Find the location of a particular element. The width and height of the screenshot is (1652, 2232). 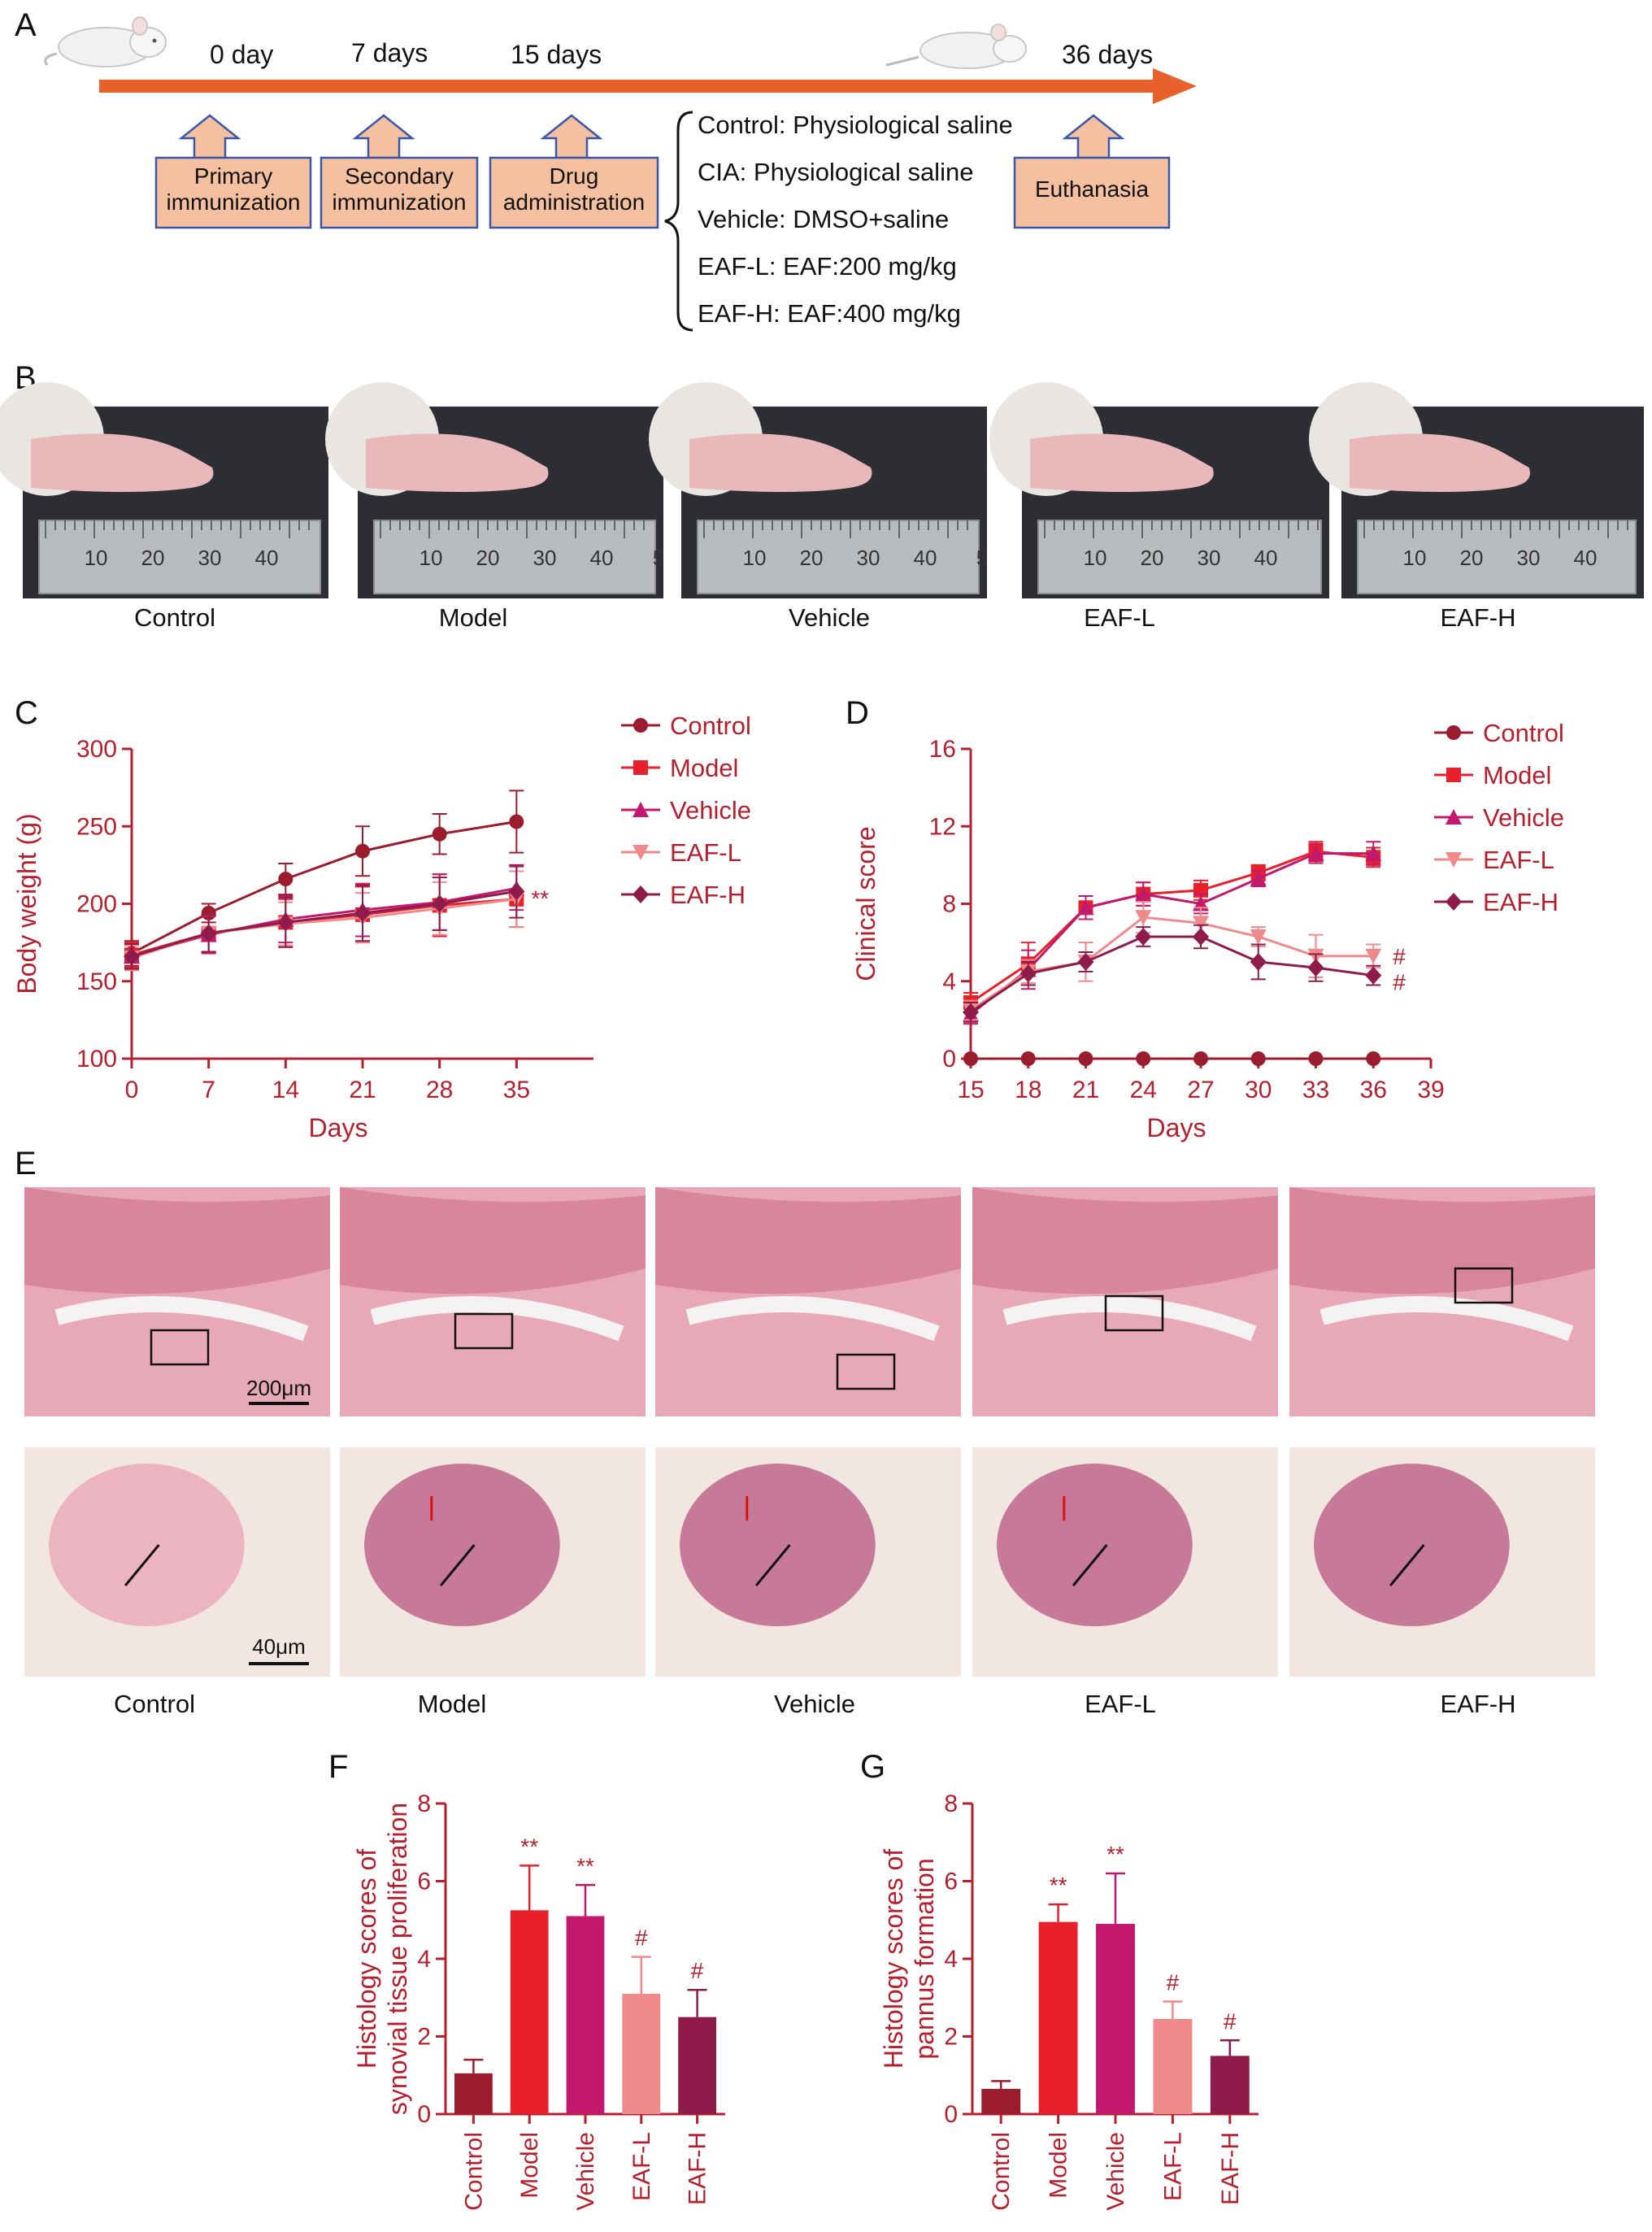

paw-photo-vehicle: 10 20 30 40 5 Vehicle is located at coordinates (818, 507).